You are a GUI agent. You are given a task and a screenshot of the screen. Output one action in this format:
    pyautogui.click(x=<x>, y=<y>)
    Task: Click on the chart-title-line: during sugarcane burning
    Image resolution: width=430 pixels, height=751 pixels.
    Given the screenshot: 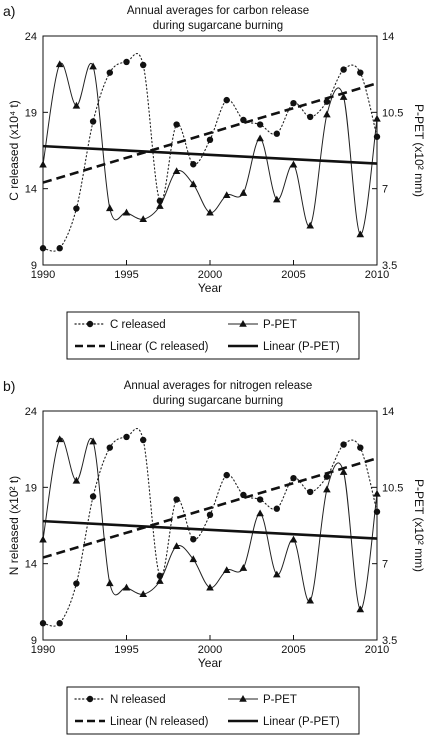 What is the action you would take?
    pyautogui.click(x=218, y=401)
    